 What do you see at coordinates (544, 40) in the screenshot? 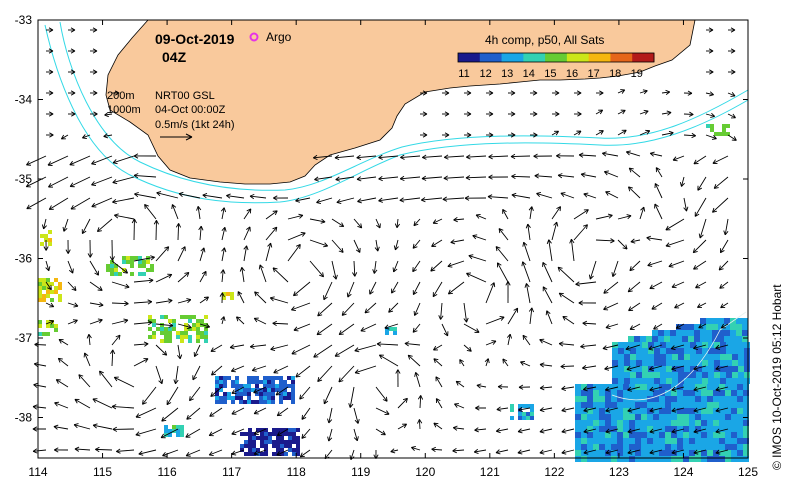
I see `colorbar-title: 4h comp, p50, All Sats` at bounding box center [544, 40].